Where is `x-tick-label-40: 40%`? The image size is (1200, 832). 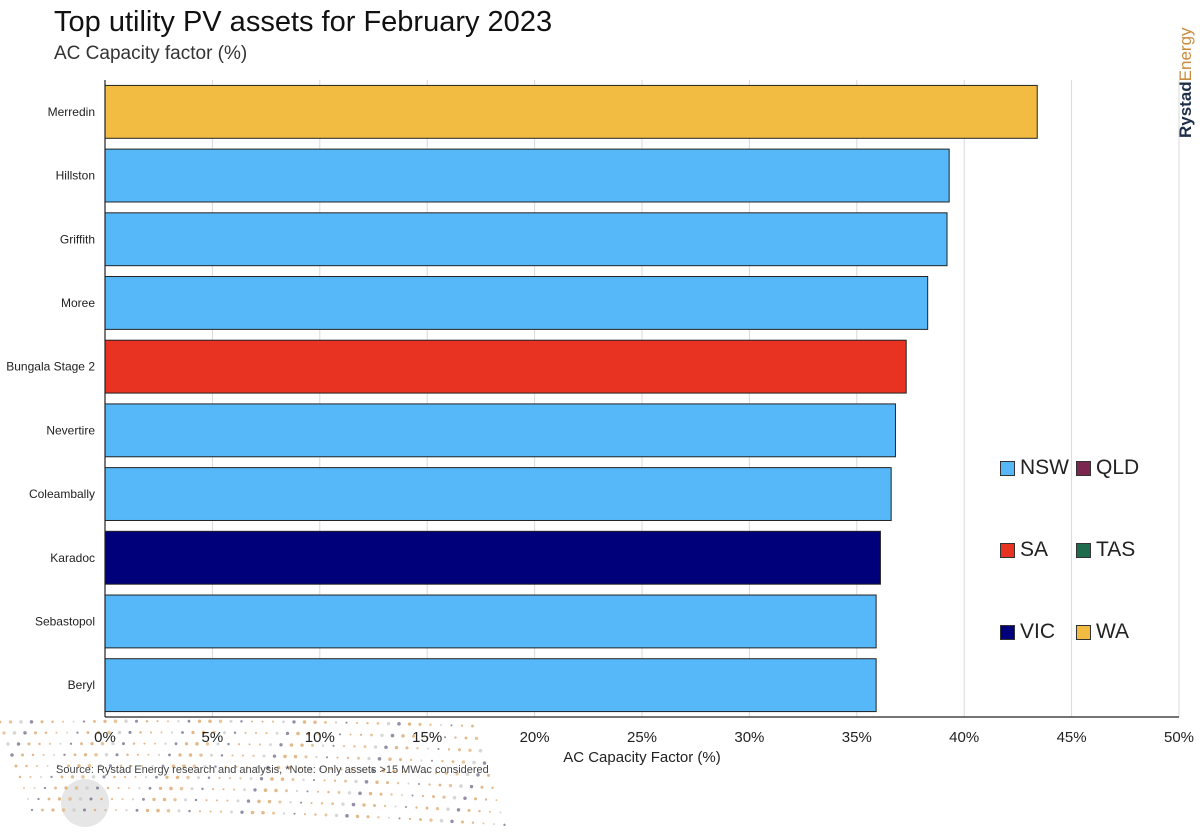 x-tick-label-40: 40% is located at coordinates (964, 737).